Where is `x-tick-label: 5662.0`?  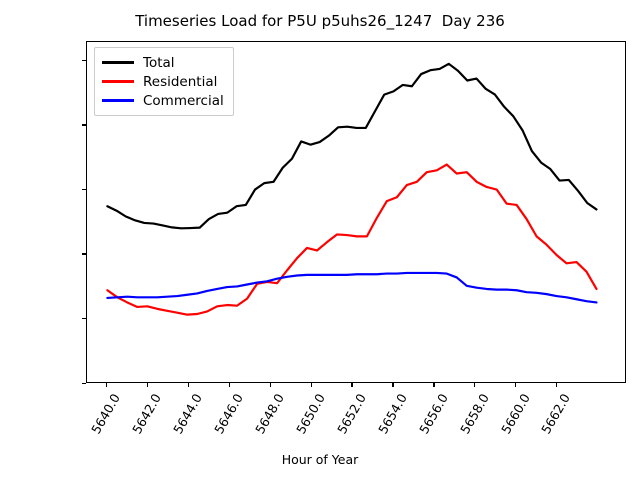
x-tick-label: 5662.0 is located at coordinates (556, 414).